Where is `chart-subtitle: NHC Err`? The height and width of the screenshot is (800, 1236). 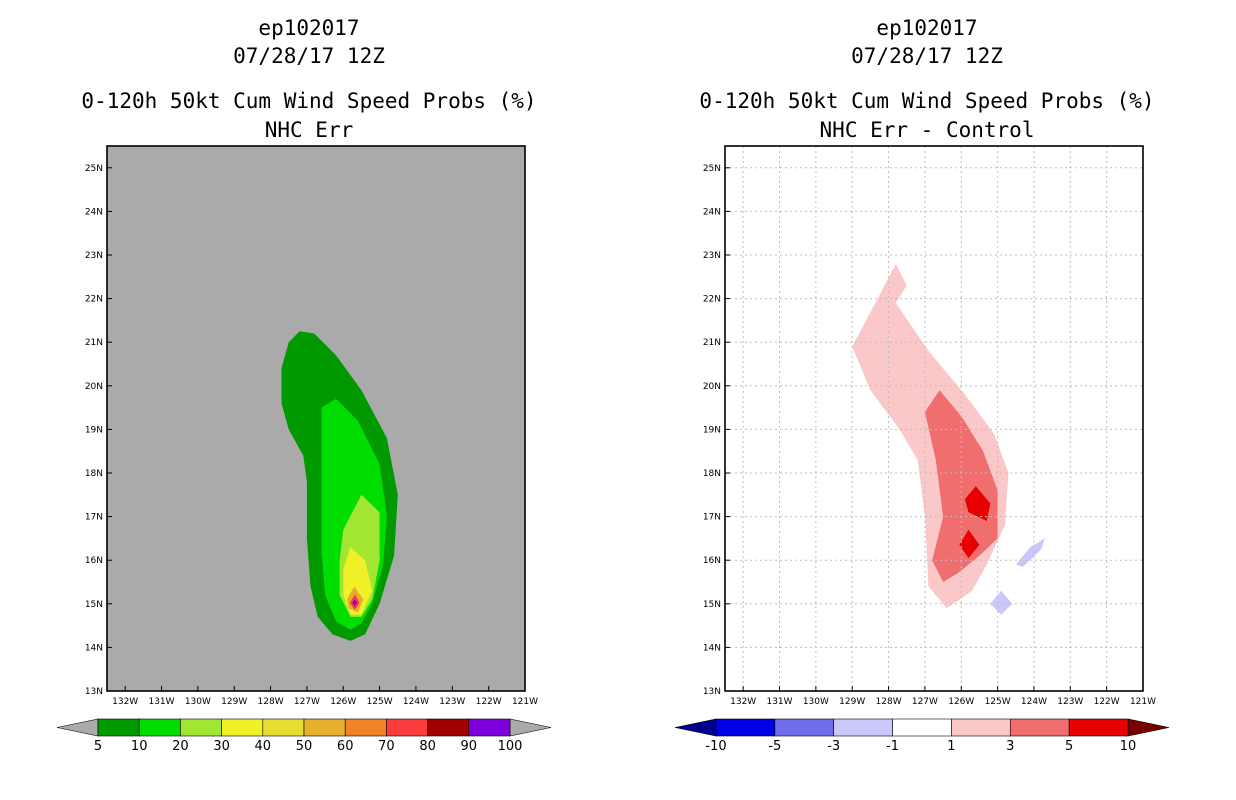
chart-subtitle: NHC Err is located at coordinates (309, 130).